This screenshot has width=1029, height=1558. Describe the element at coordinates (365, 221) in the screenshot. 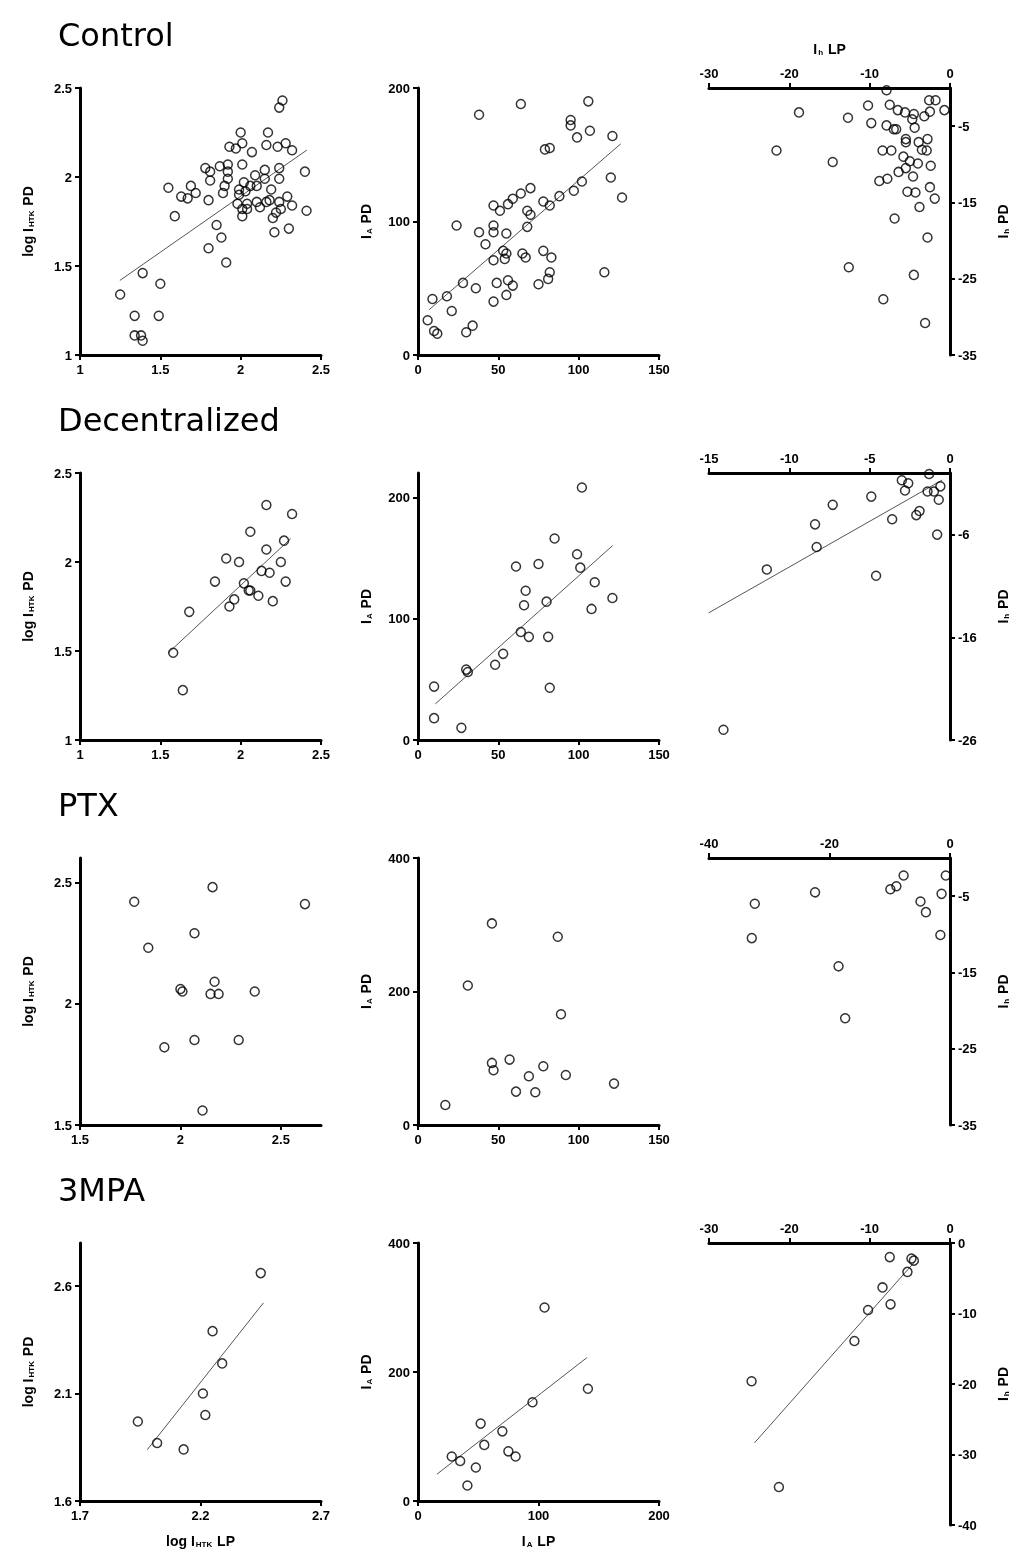

I see `y-axis-title: IA PD` at that location.